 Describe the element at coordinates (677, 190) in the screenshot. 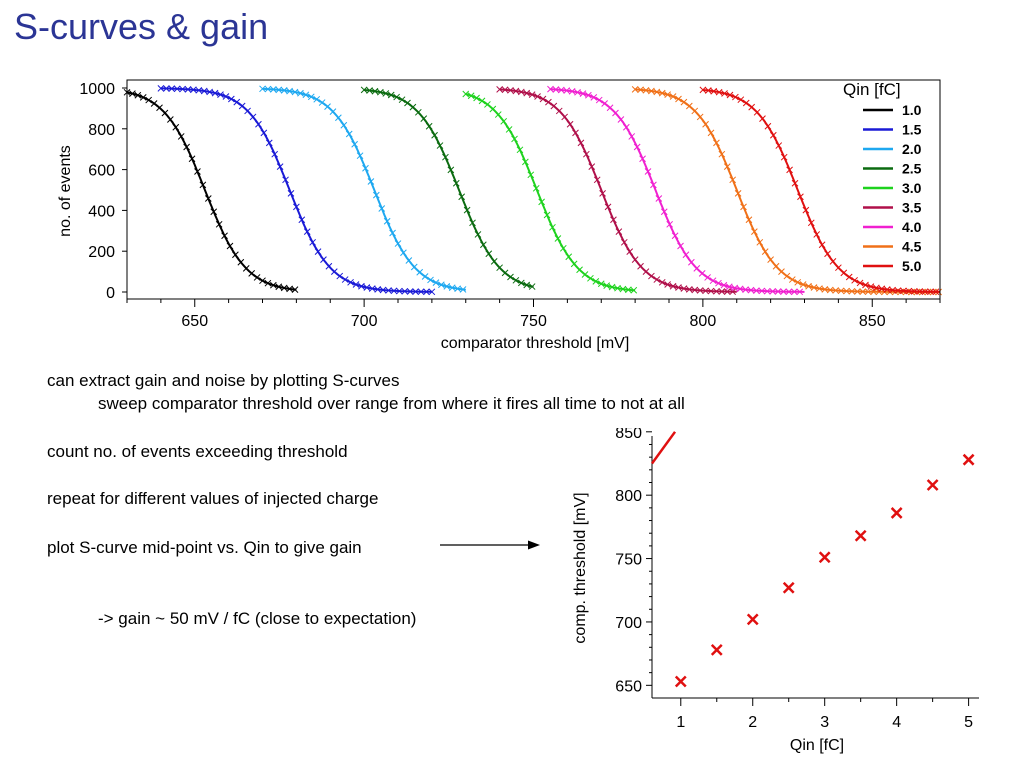

I see `scurve-line-4.0` at that location.